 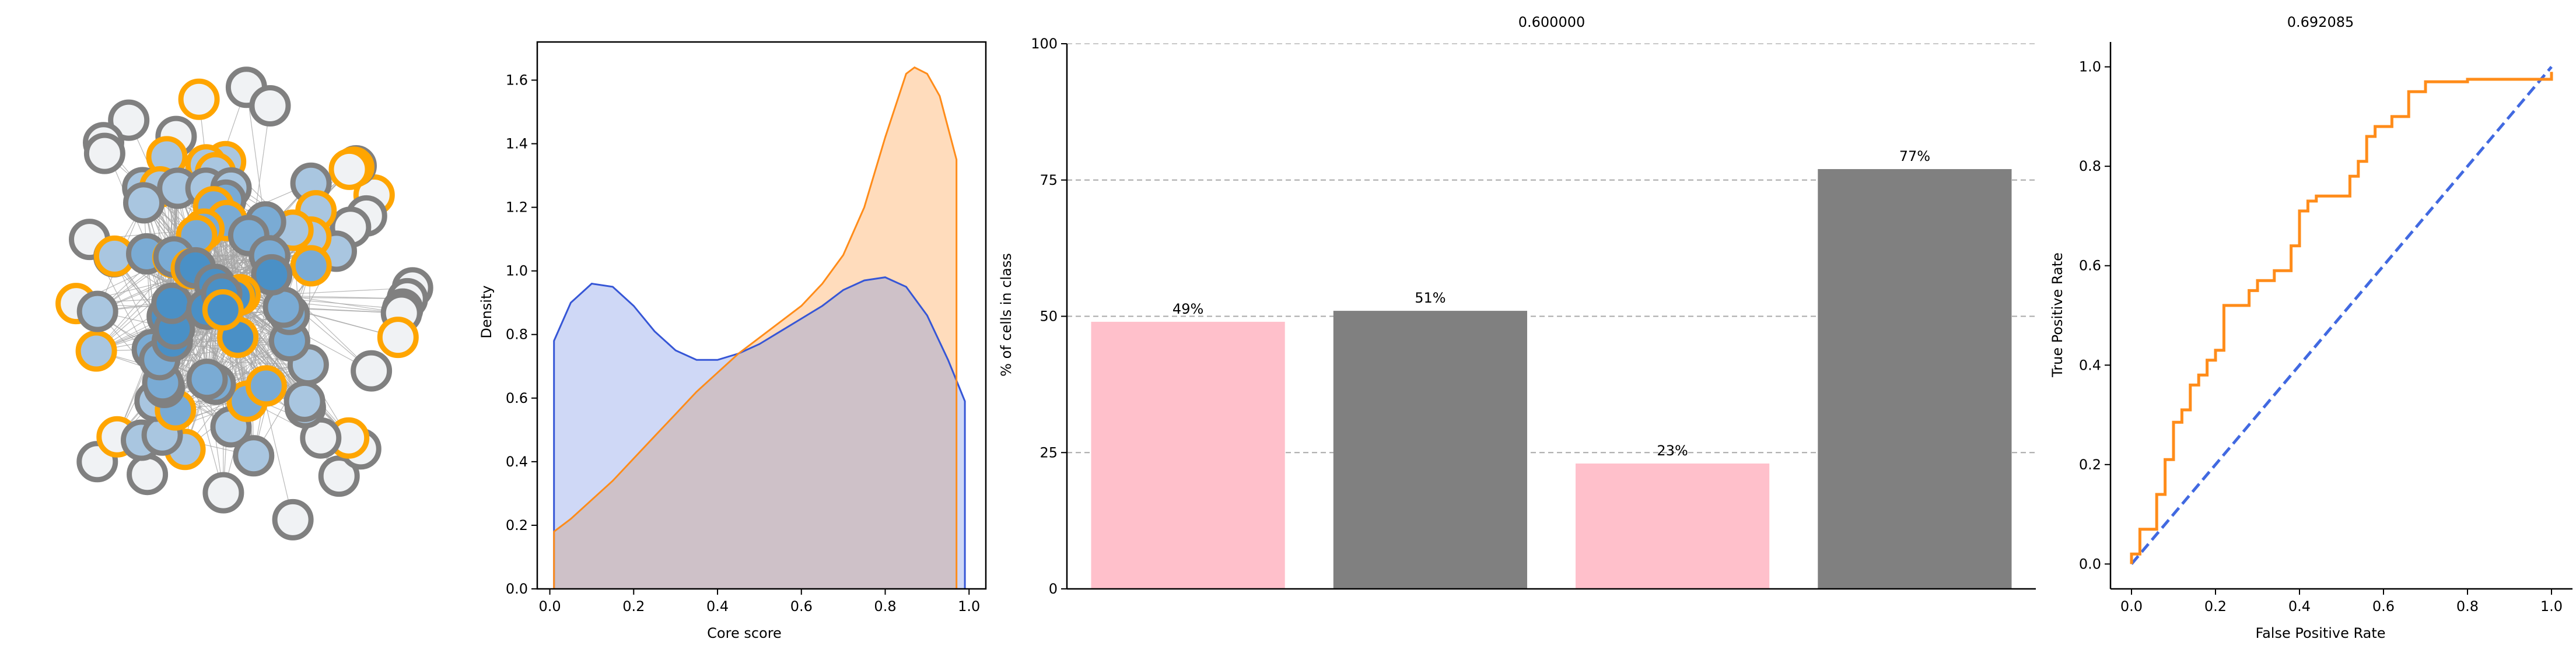 What do you see at coordinates (2090, 166) in the screenshot?
I see `roc-y-tick-label: 0.8` at bounding box center [2090, 166].